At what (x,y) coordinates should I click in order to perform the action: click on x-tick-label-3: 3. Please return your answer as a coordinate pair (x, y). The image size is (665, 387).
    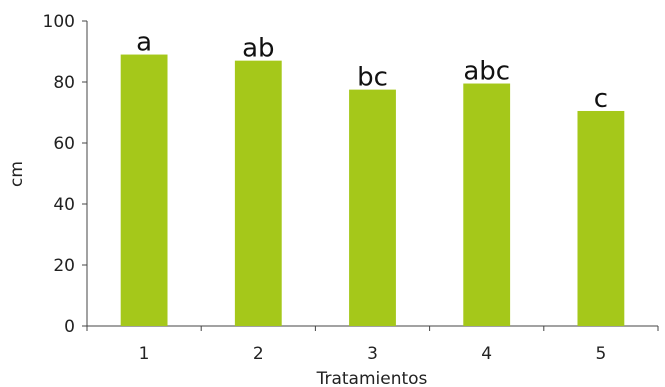
    Looking at the image, I should click on (372, 354).